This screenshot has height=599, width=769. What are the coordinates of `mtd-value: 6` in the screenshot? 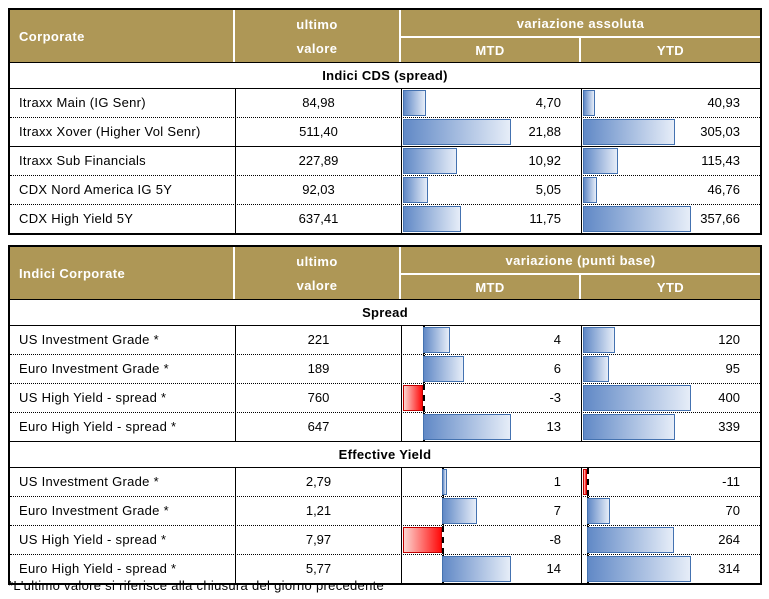 It's located at (557, 368).